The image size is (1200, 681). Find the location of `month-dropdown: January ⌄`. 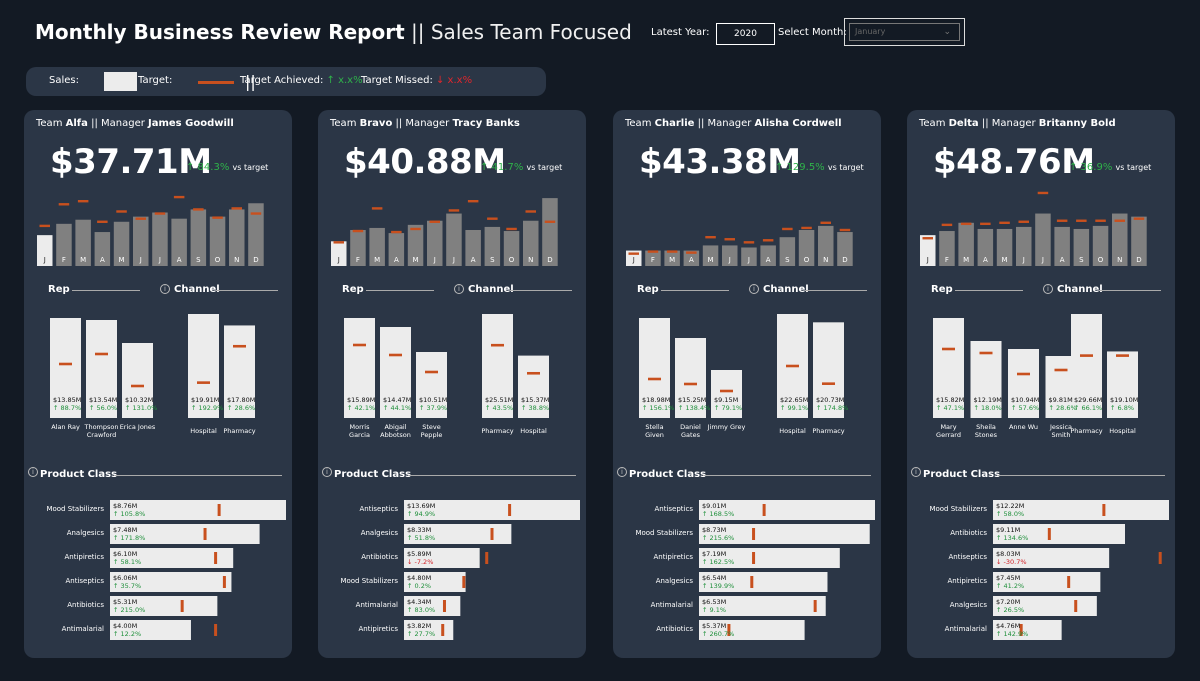

month-dropdown: January ⌄ is located at coordinates (904, 32).